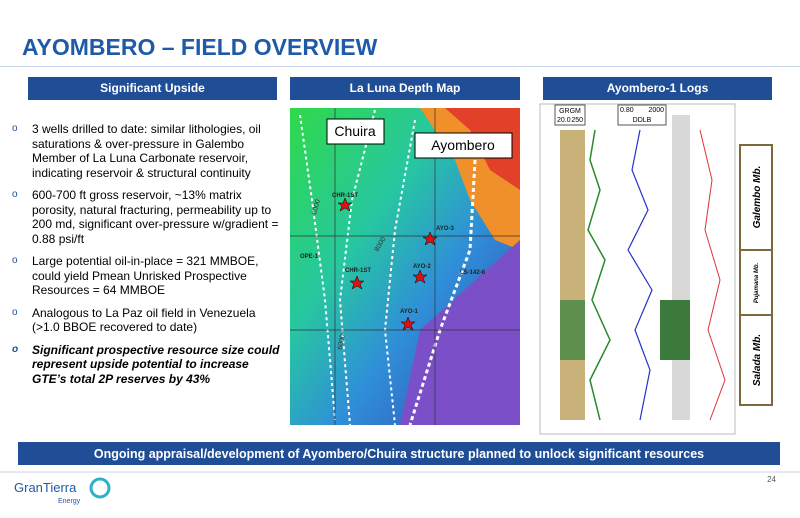  Describe the element at coordinates (100, 488) in the screenshot. I see `logo-mark` at that location.